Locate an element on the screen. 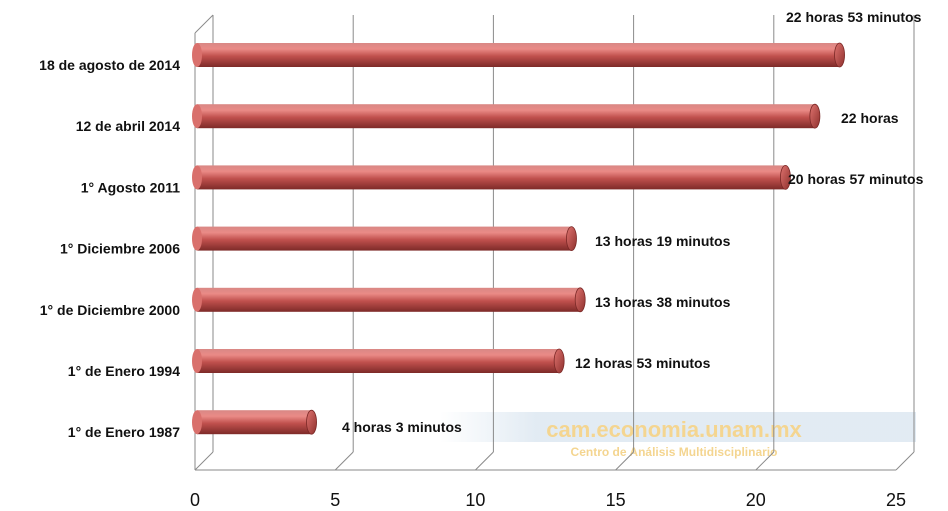  category-label: 1° Diciembre 2006 is located at coordinates (120, 249).